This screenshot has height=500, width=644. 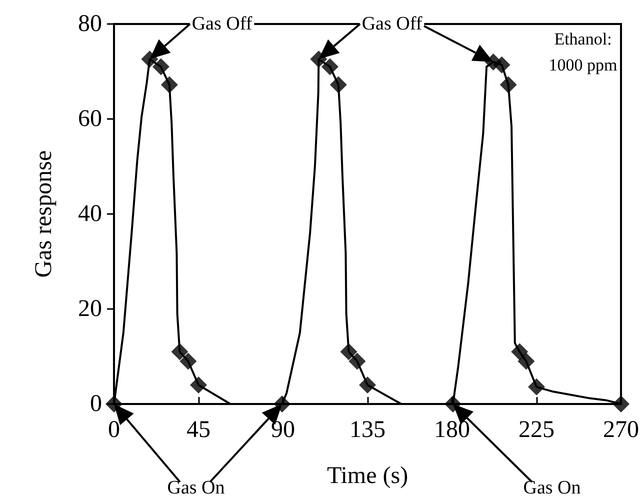 What do you see at coordinates (283, 430) in the screenshot?
I see `x-tick-label: 90` at bounding box center [283, 430].